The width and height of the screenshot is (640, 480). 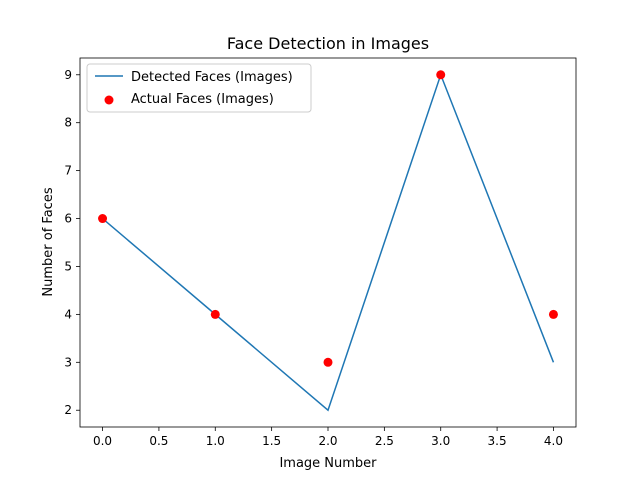 I want to click on x-tick-label: 1.0, so click(x=215, y=441).